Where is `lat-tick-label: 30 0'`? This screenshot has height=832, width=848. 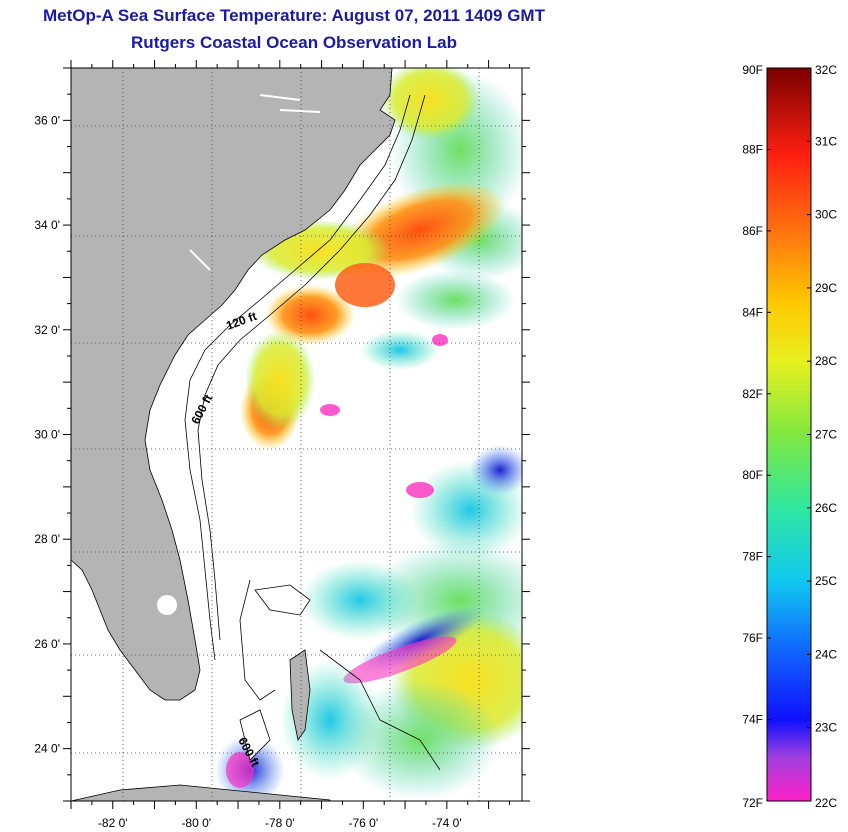
lat-tick-label: 30 0' is located at coordinates (47, 435).